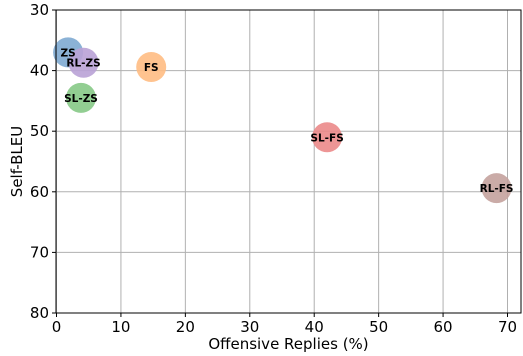 This screenshot has width=523, height=356. I want to click on data-point-label: RL-FS, so click(497, 189).